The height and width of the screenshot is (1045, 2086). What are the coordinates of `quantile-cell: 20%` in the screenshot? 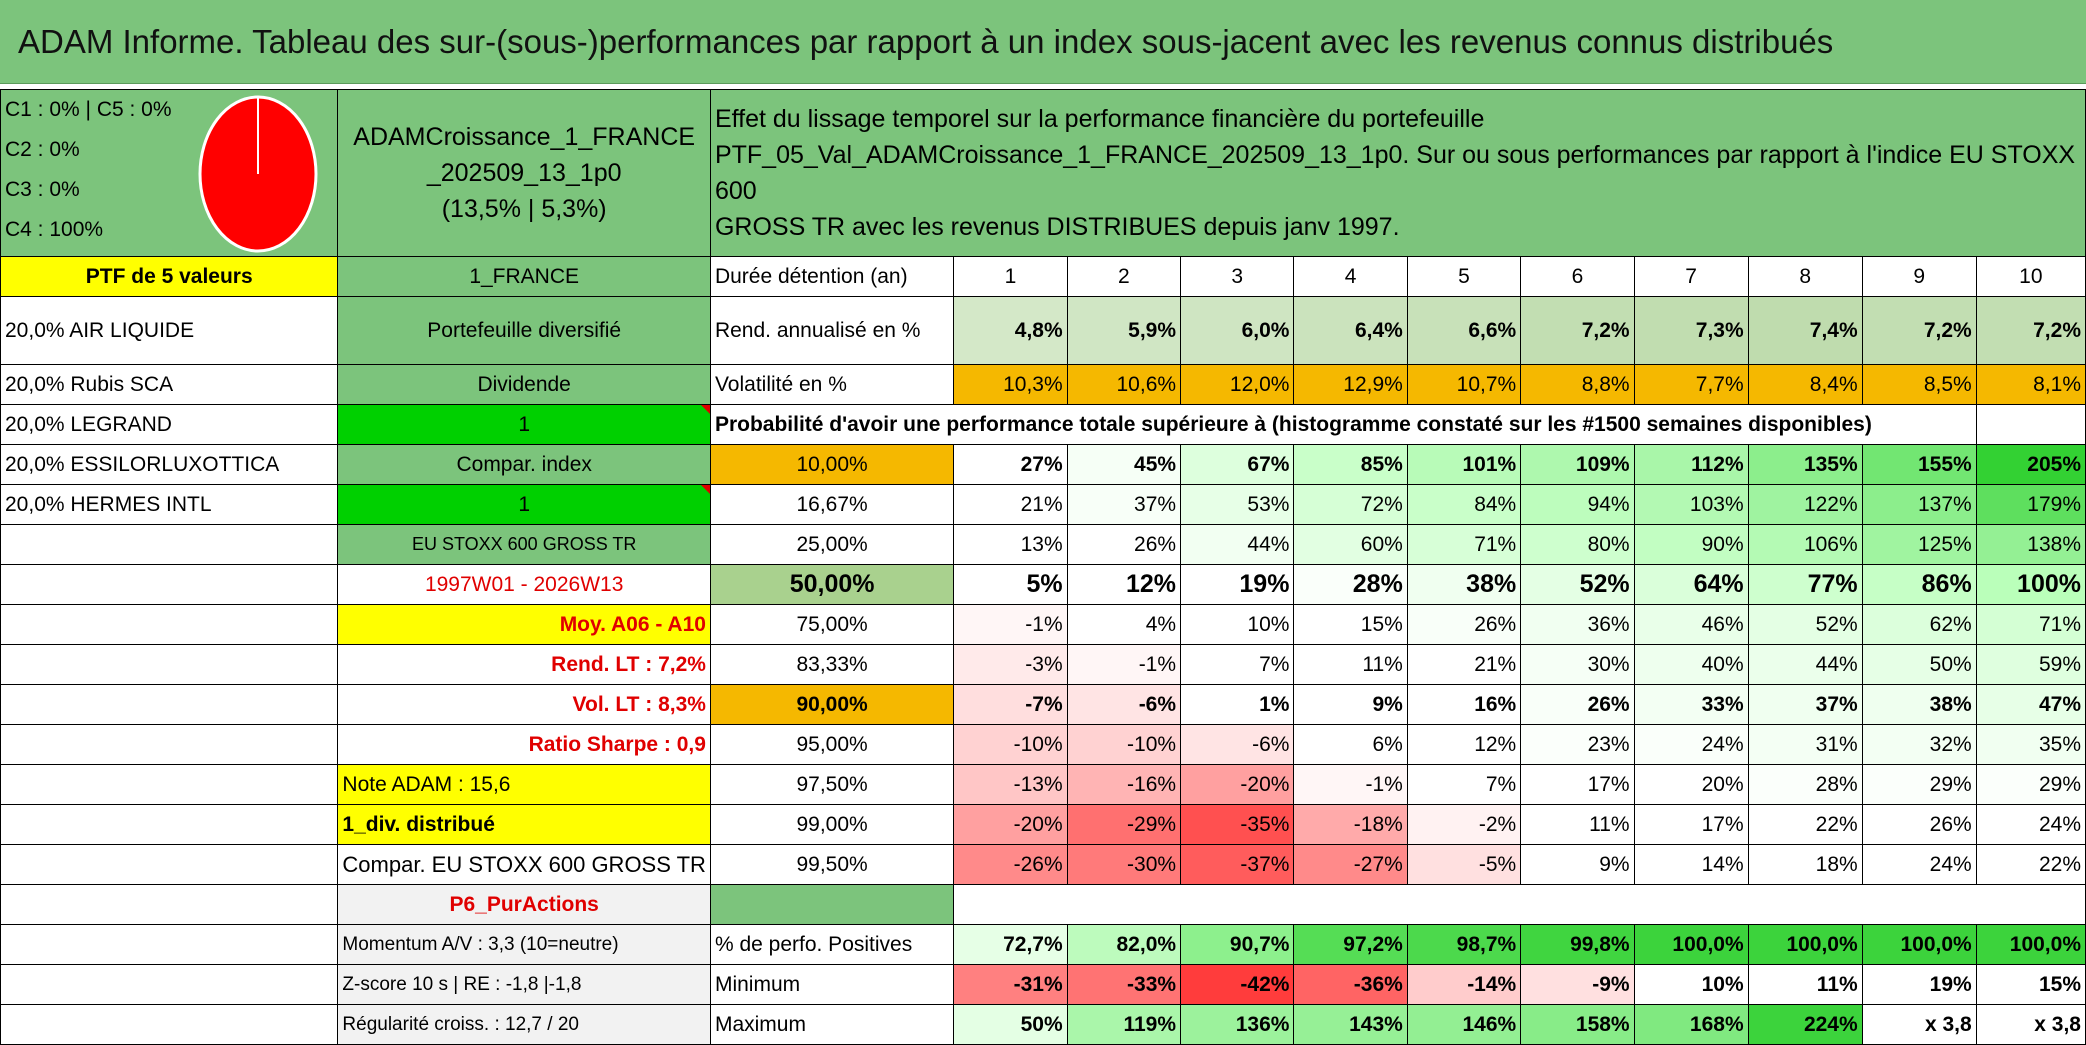 It's located at (1691, 784).